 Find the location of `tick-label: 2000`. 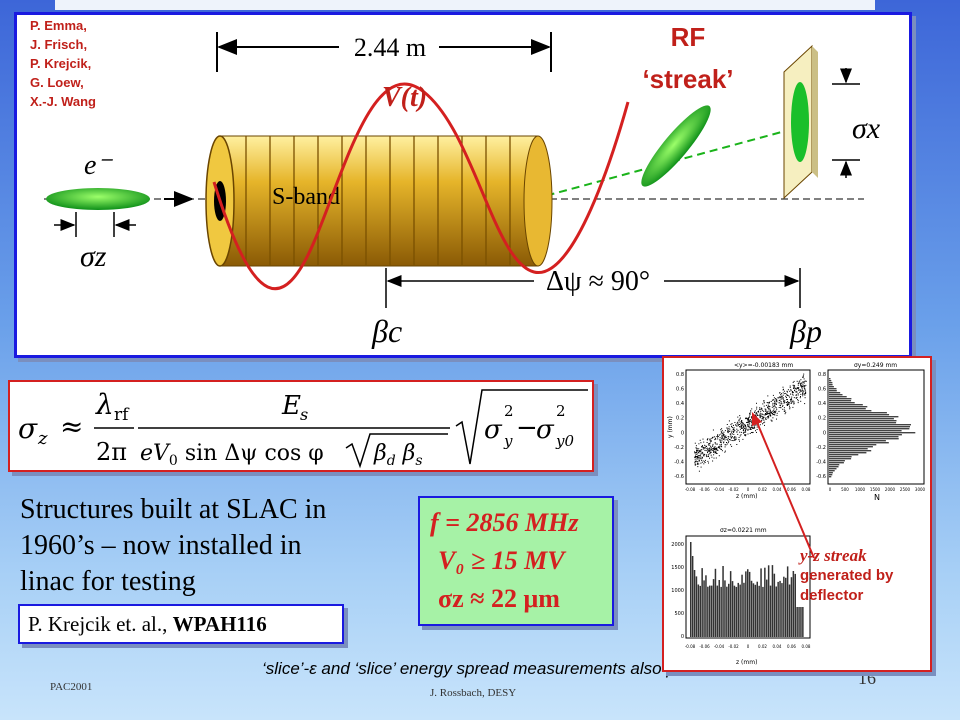

tick-label: 2000 is located at coordinates (677, 545).